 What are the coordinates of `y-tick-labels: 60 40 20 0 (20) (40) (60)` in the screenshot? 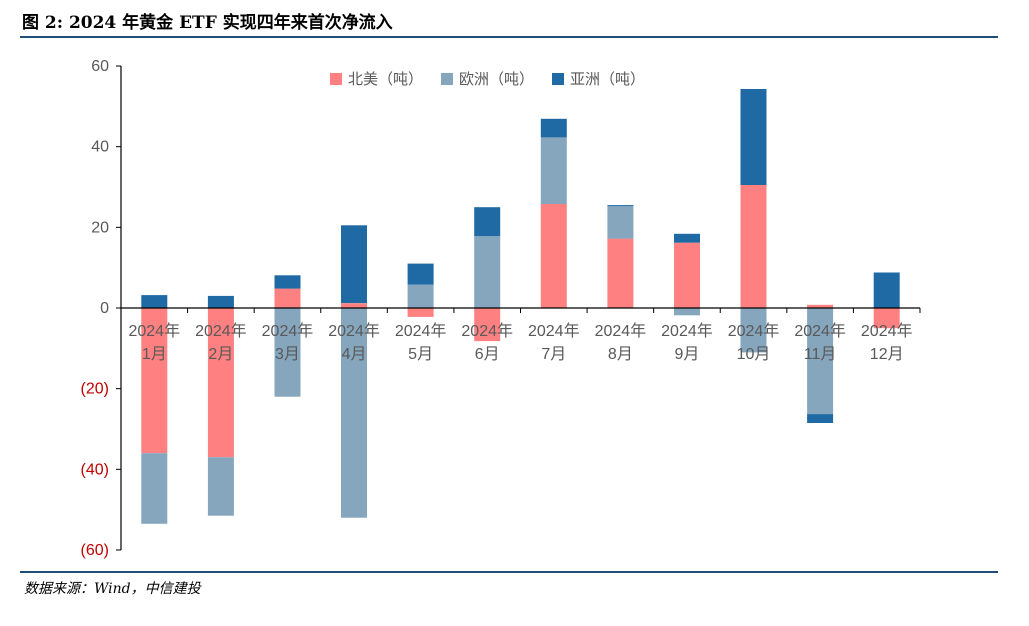 It's located at (95, 308).